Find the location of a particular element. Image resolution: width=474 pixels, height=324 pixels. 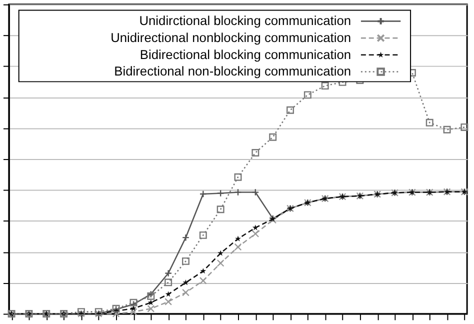

legend-label: Bidirectional non-blocking communication is located at coordinates (233, 71).